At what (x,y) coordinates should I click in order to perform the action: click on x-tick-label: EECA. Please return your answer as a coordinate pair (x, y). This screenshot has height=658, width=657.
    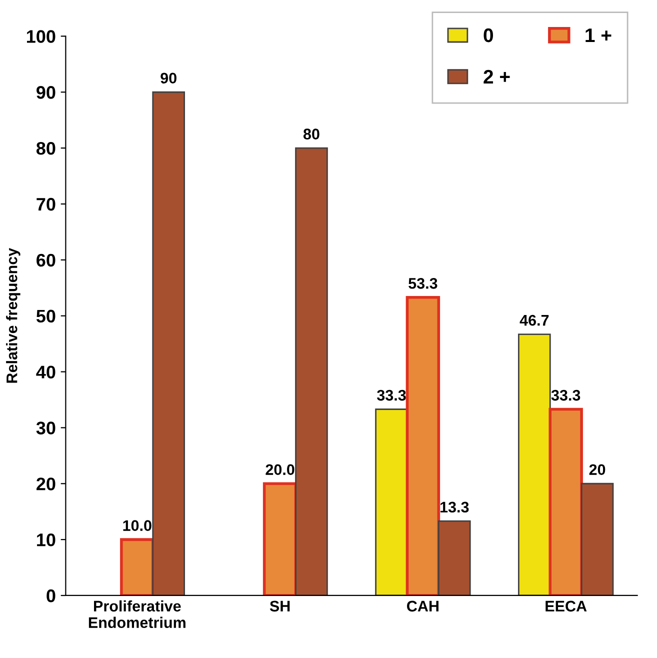
    Looking at the image, I should click on (566, 606).